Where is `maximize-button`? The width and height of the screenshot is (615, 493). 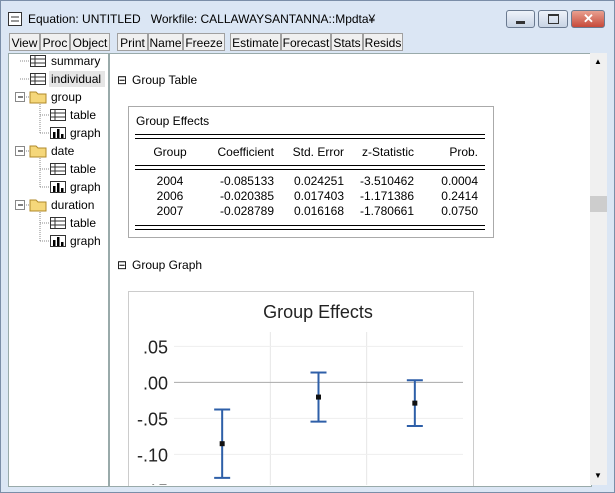
maximize-button is located at coordinates (553, 19).